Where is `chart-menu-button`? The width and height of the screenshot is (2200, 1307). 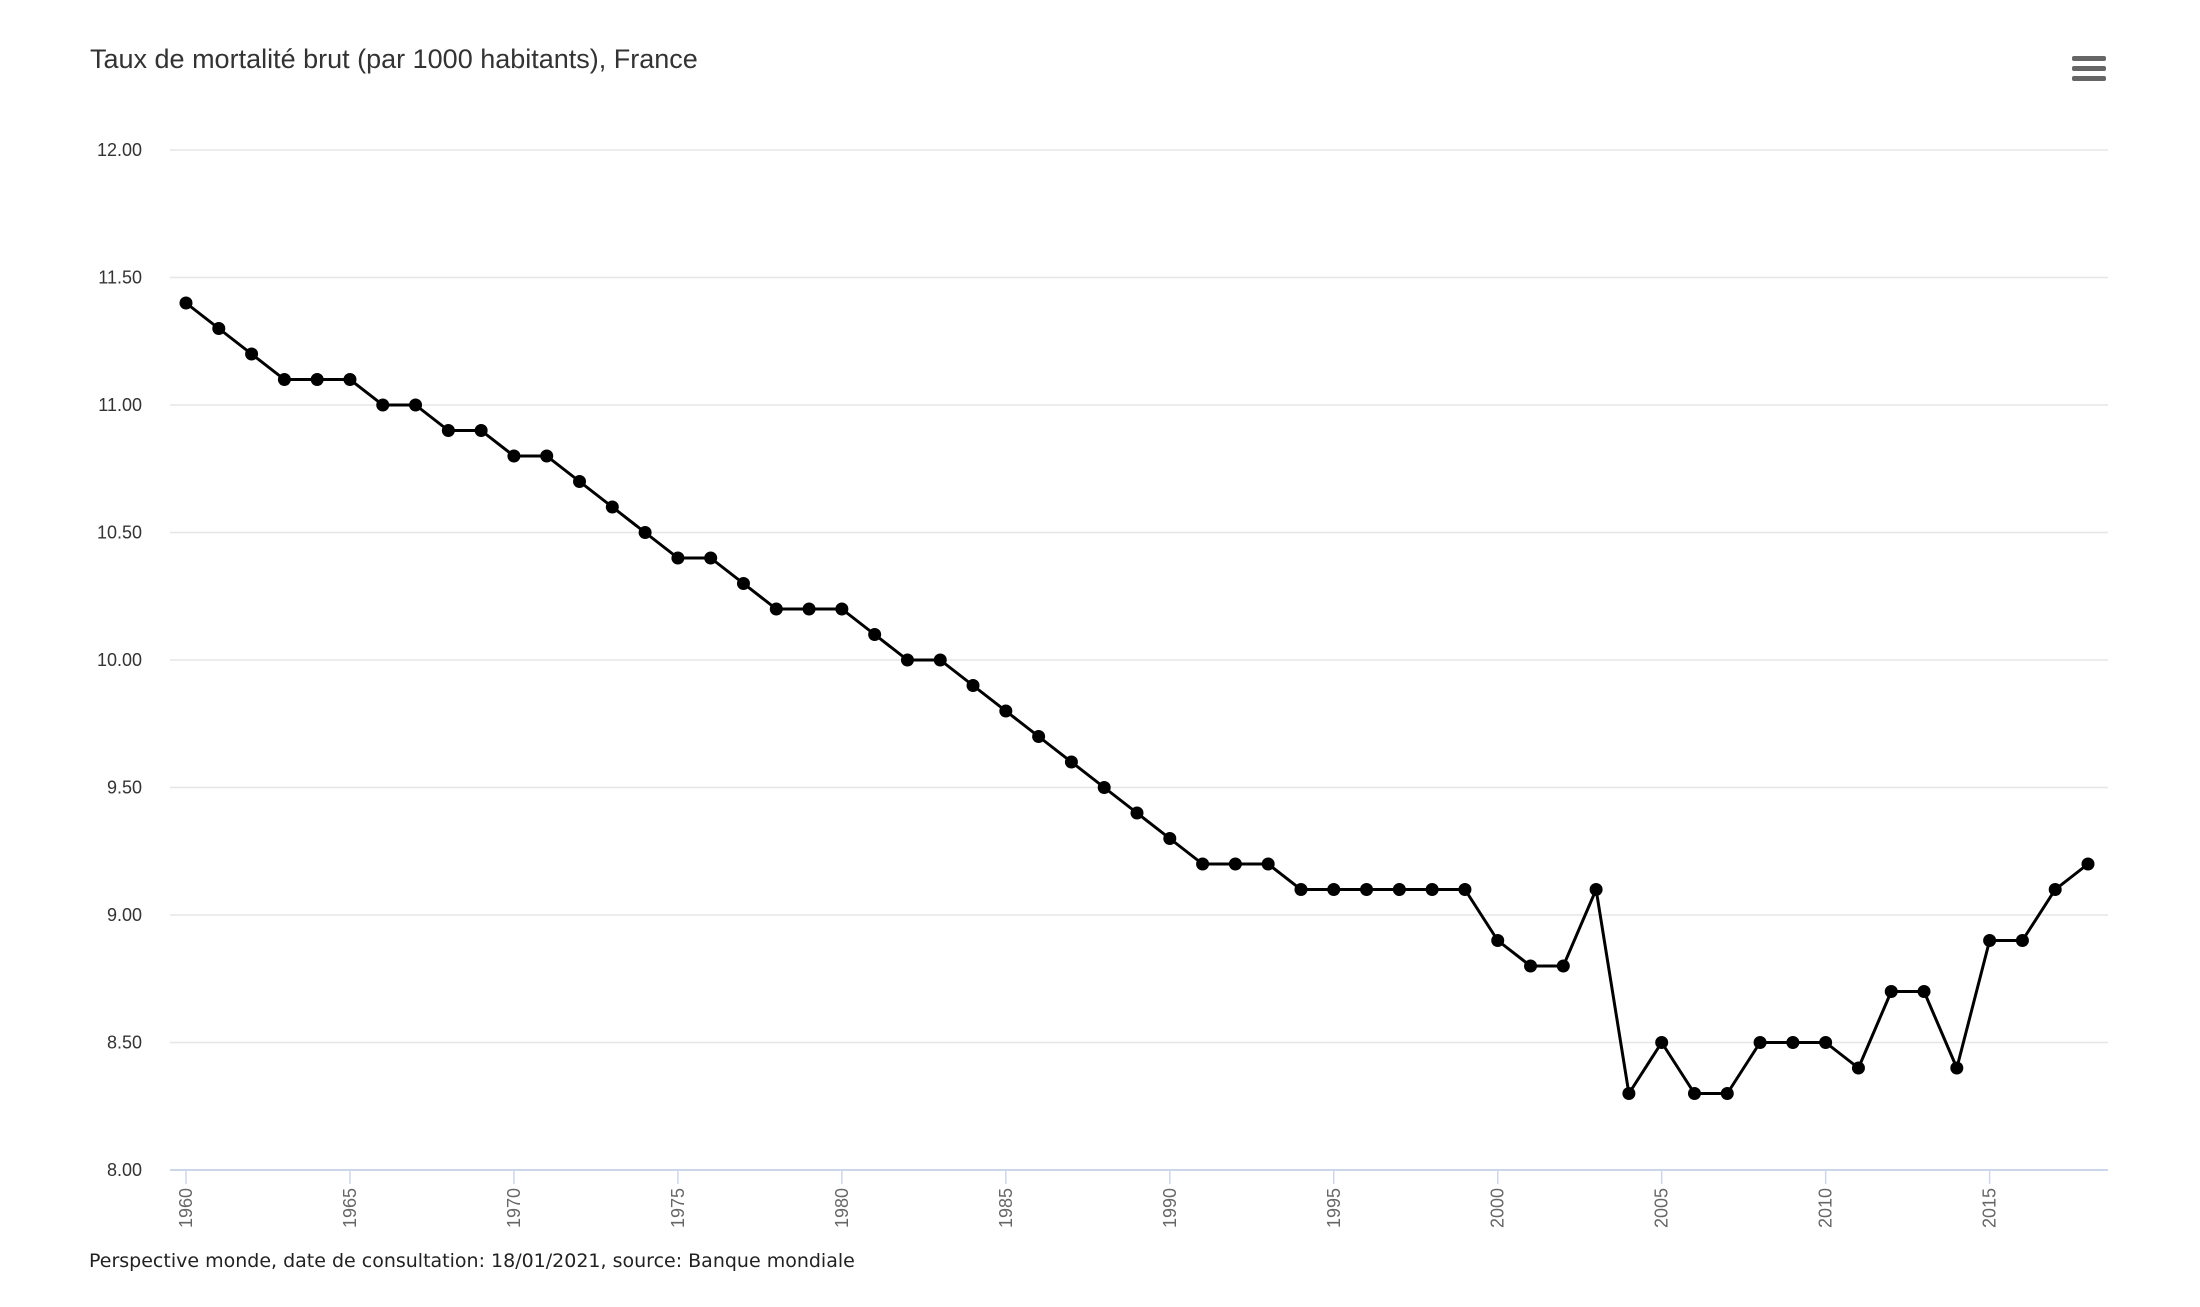 chart-menu-button is located at coordinates (2089, 69).